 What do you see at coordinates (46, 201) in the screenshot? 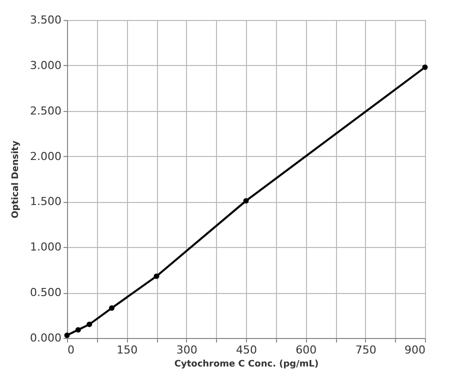
I see `y-tick-label: 1.500` at bounding box center [46, 201].